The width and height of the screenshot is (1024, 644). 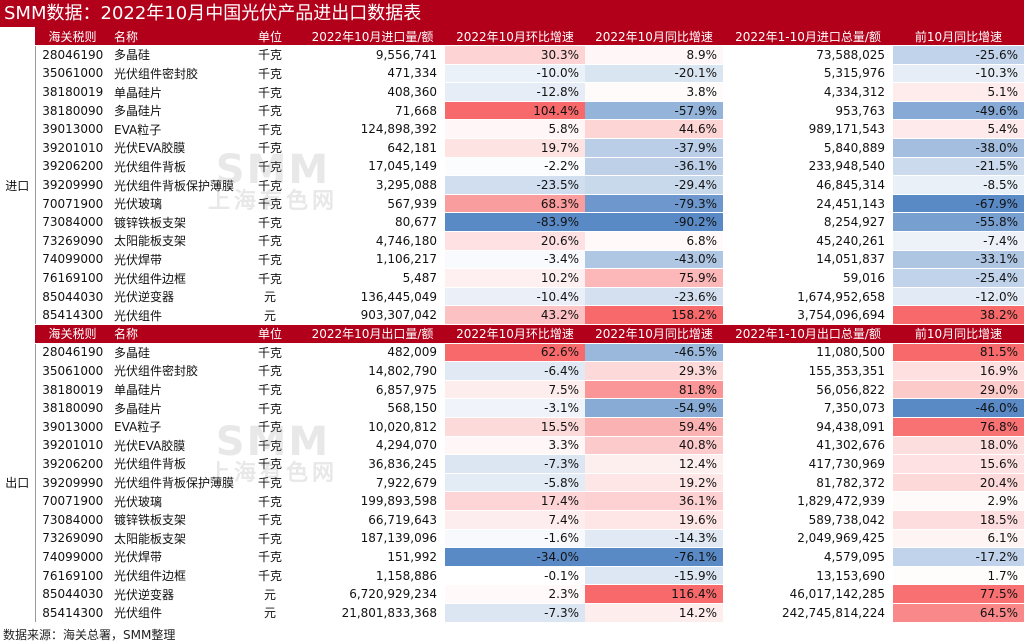 What do you see at coordinates (654, 260) in the screenshot?
I see `yoy-growth-cell: -43.0%` at bounding box center [654, 260].